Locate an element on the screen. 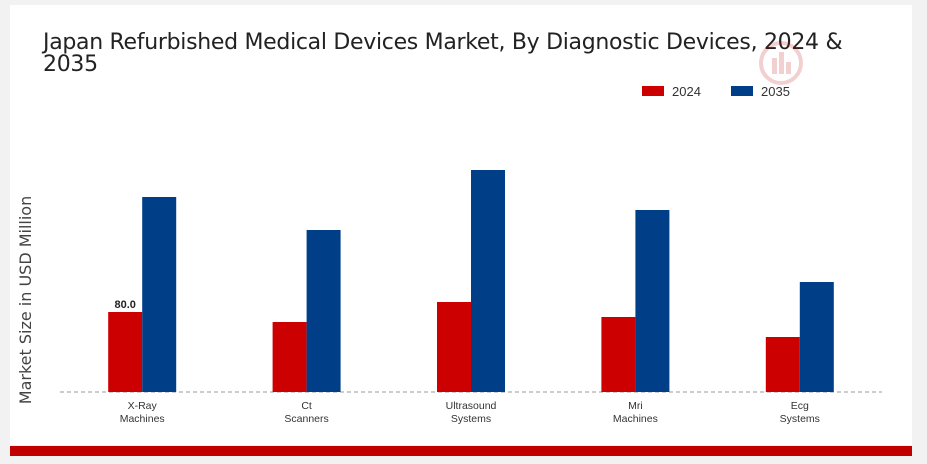 The height and width of the screenshot is (464, 927). data-label: 80.0 is located at coordinates (124, 305).